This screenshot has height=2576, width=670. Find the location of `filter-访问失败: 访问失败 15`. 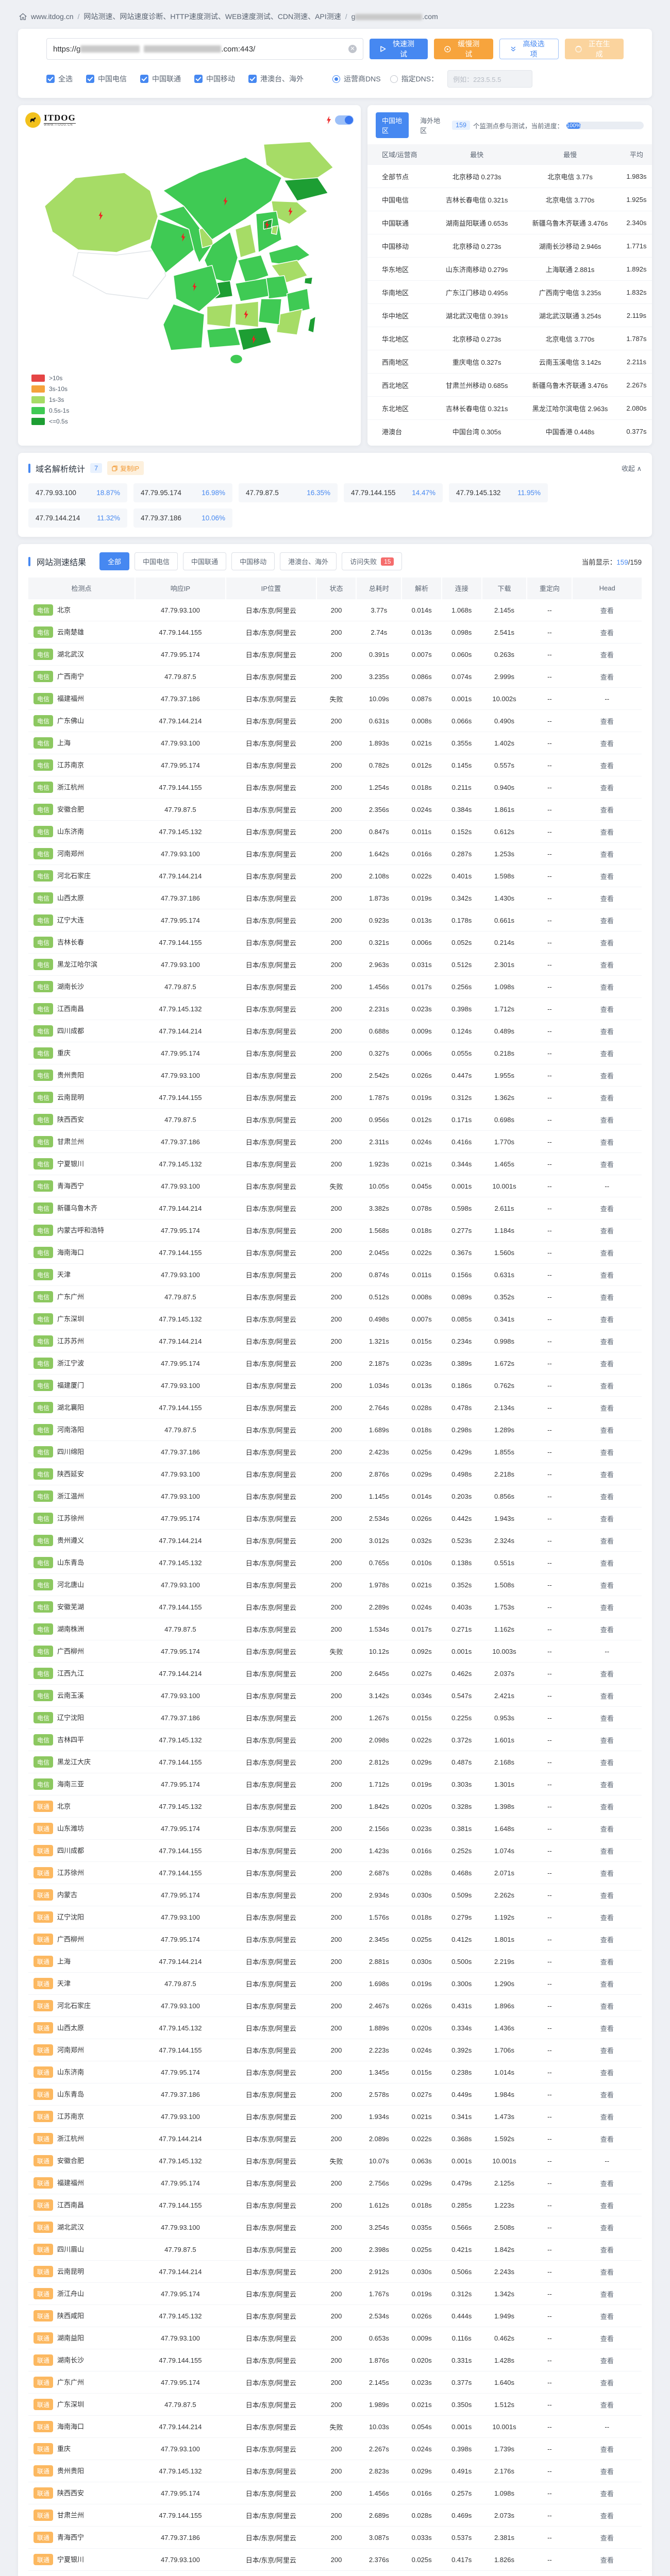

filter-访问失败: 访问失败 15 is located at coordinates (372, 561).